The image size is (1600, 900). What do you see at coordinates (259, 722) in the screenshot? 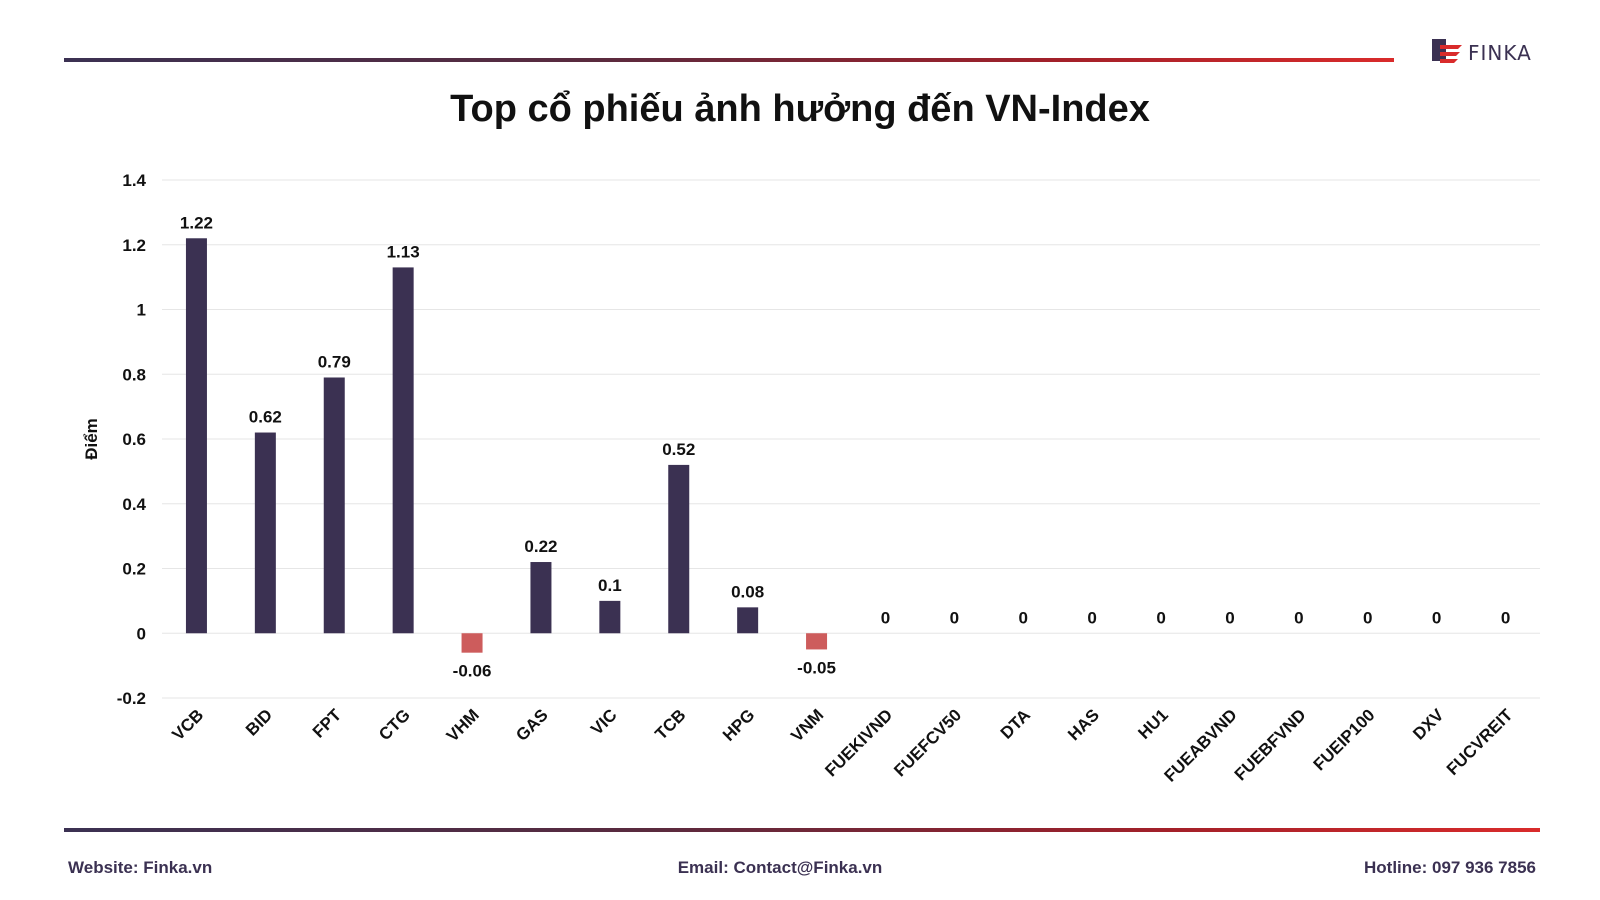
I see `x-tick-label: BID` at bounding box center [259, 722].